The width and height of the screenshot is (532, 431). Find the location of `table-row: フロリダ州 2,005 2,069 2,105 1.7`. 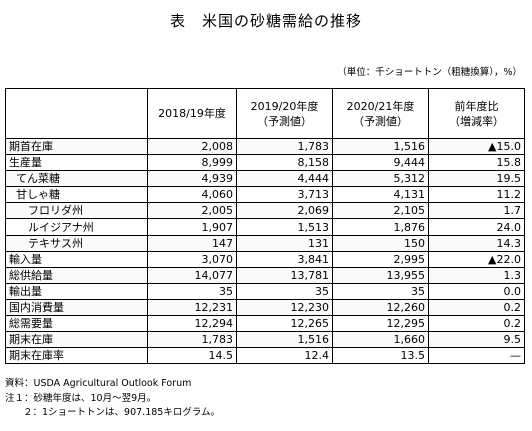

table-row: フロリダ州 2,005 2,069 2,105 1.7 is located at coordinates (265, 211).